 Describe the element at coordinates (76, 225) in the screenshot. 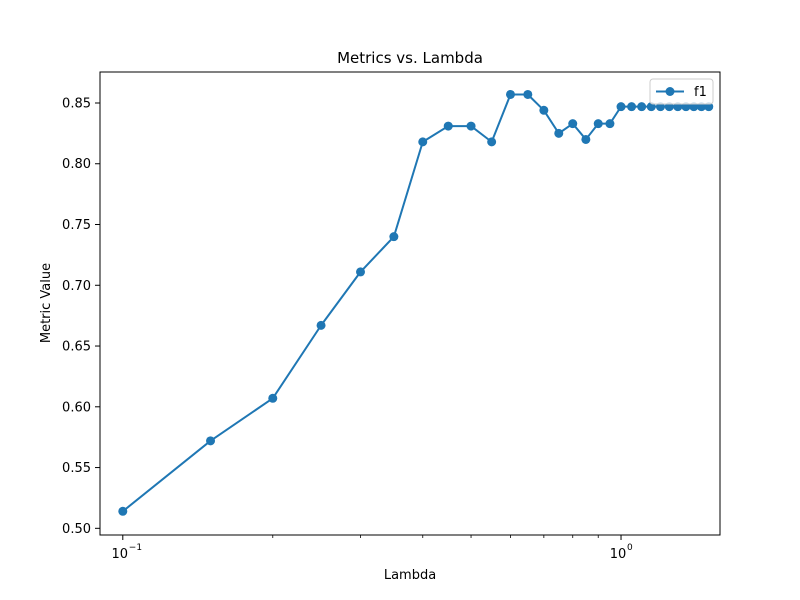

I see `y-tick-label: 0.75` at that location.